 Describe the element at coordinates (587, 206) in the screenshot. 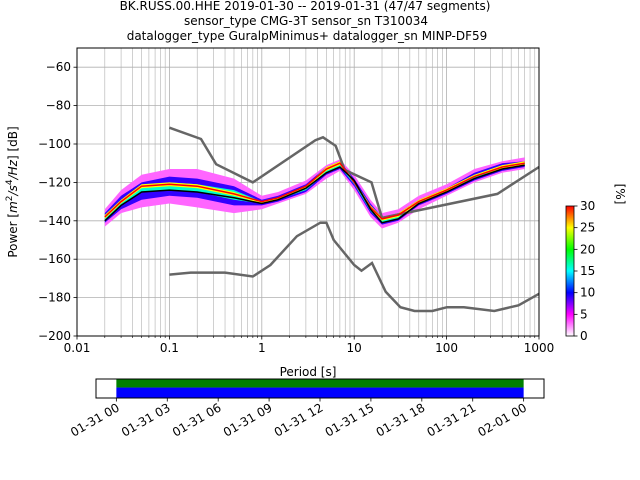

I see `colorbar-tick-label: 30` at that location.